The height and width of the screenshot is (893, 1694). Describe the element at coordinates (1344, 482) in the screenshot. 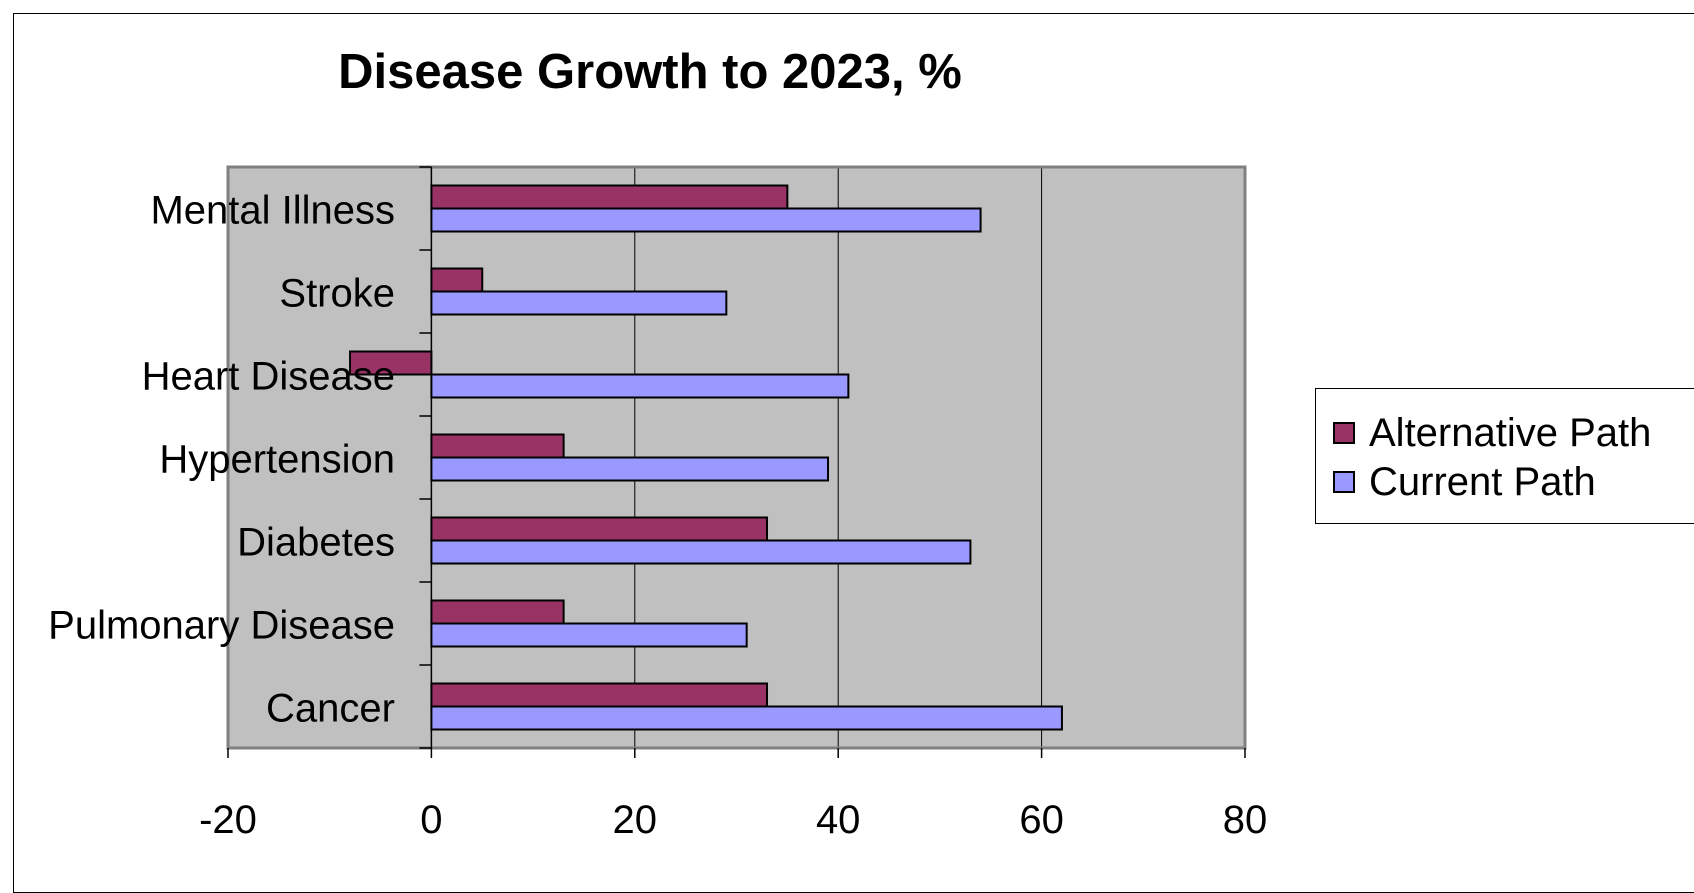

I see `legend-swatch-current` at that location.